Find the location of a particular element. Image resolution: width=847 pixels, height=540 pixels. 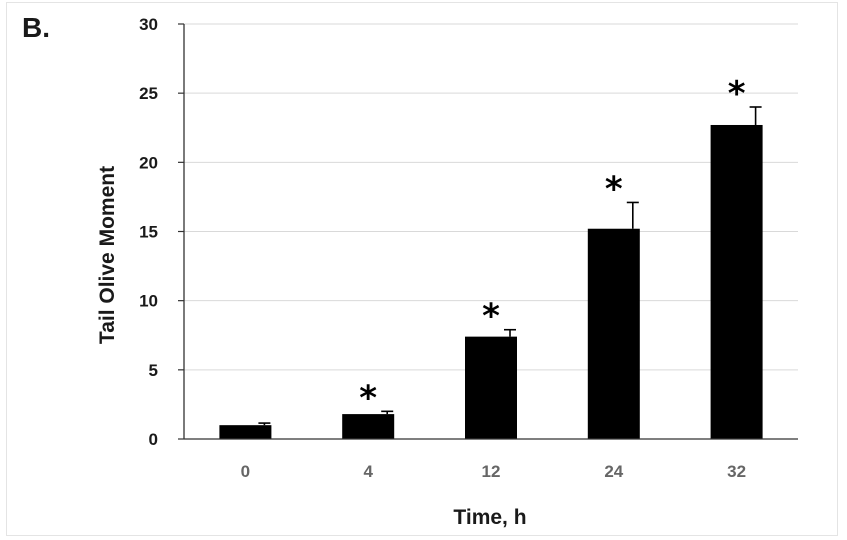

y-tick-label-30: 30 is located at coordinates (148, 24).